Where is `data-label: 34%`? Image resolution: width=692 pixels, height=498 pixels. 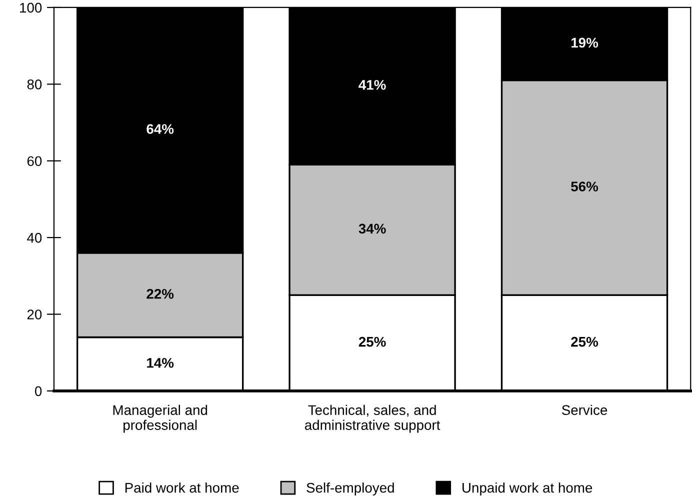 data-label: 34% is located at coordinates (372, 229).